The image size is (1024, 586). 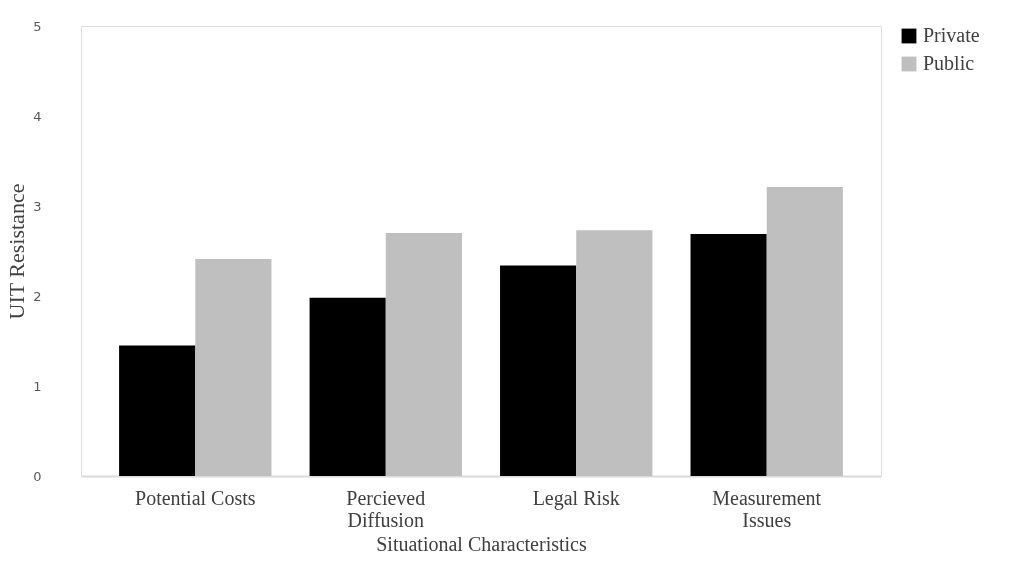 I want to click on y-tick-label: 2, so click(x=37, y=296).